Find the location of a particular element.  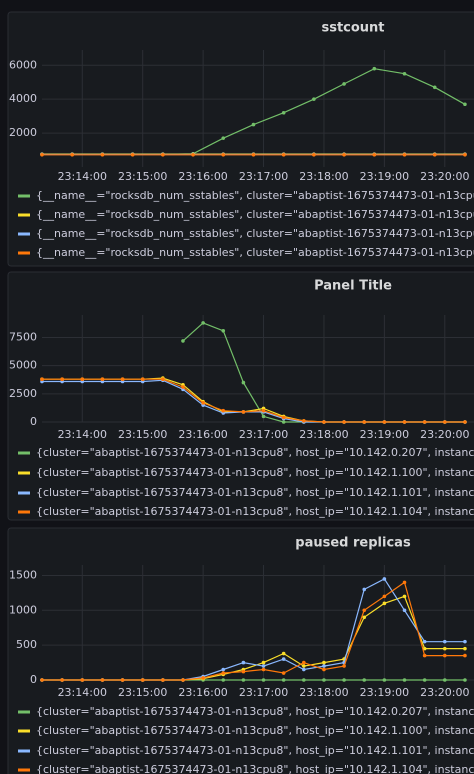

y-tick-label: 500 is located at coordinates (26, 644).